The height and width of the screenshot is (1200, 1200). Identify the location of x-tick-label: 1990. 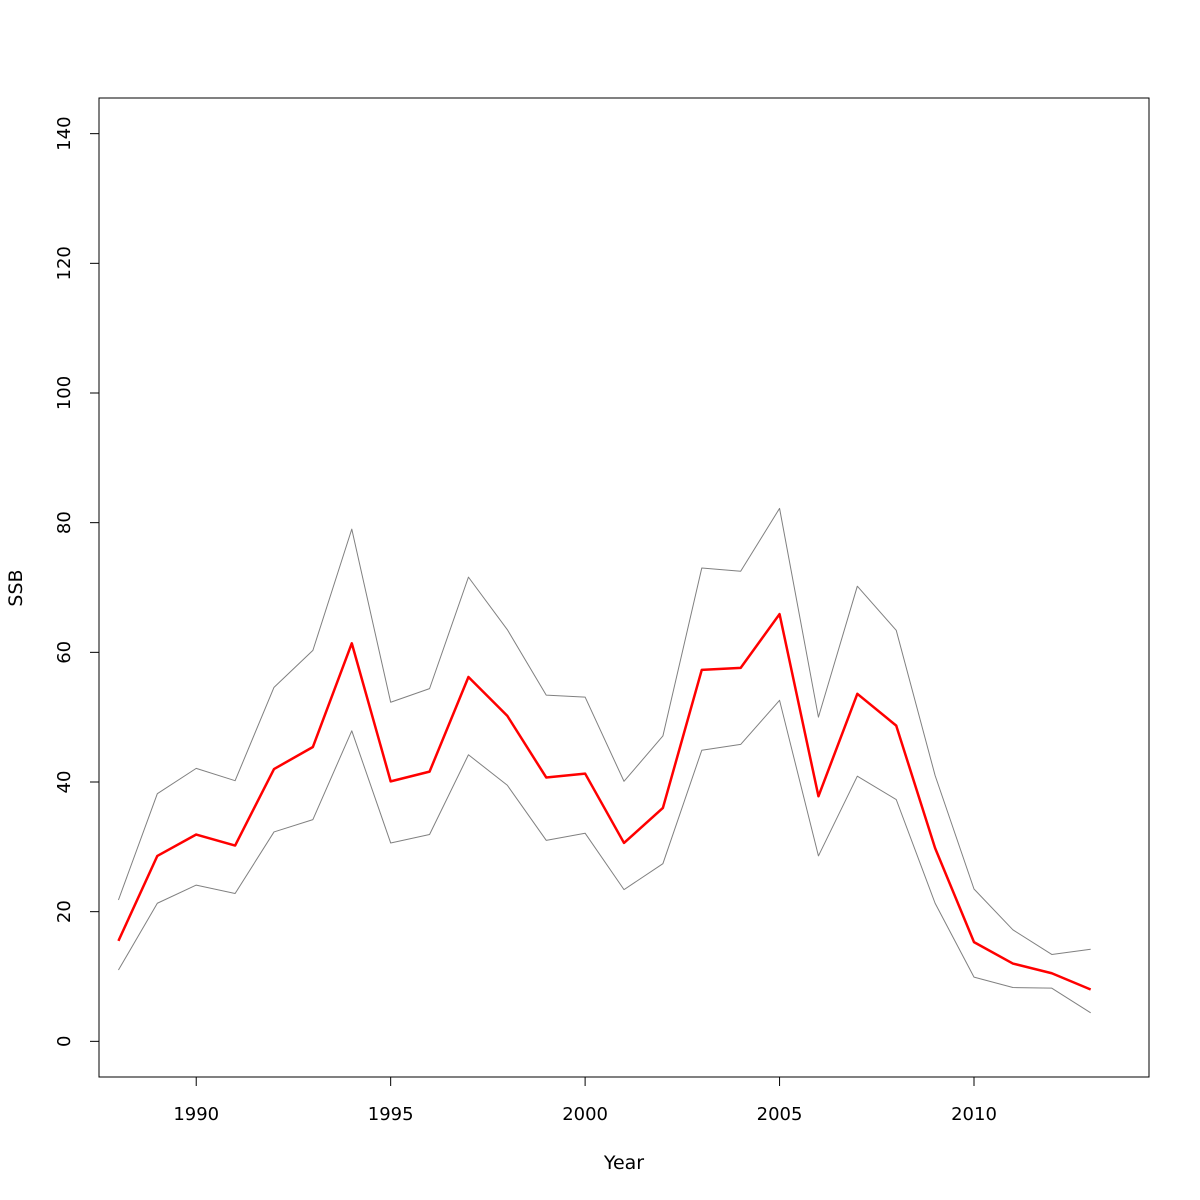
(196, 1114).